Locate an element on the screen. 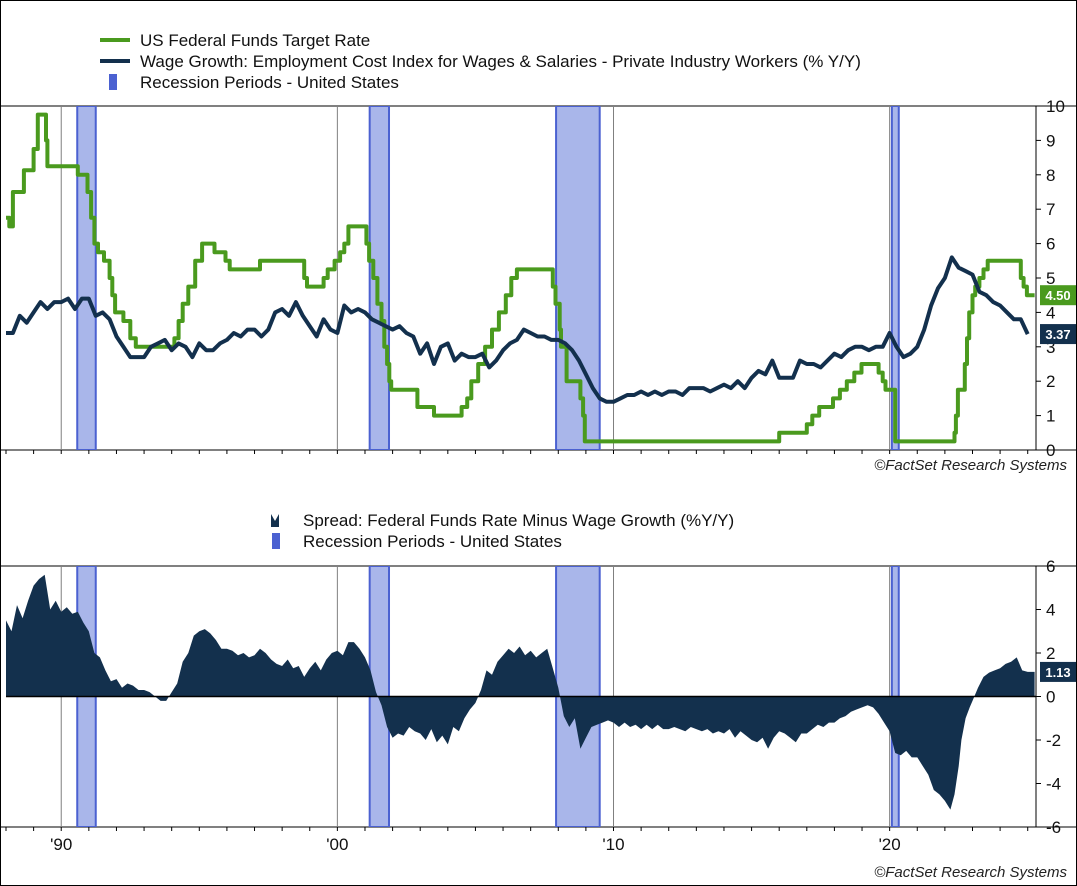 This screenshot has width=1077, height=886. x-tick-label: '00 is located at coordinates (337, 844).